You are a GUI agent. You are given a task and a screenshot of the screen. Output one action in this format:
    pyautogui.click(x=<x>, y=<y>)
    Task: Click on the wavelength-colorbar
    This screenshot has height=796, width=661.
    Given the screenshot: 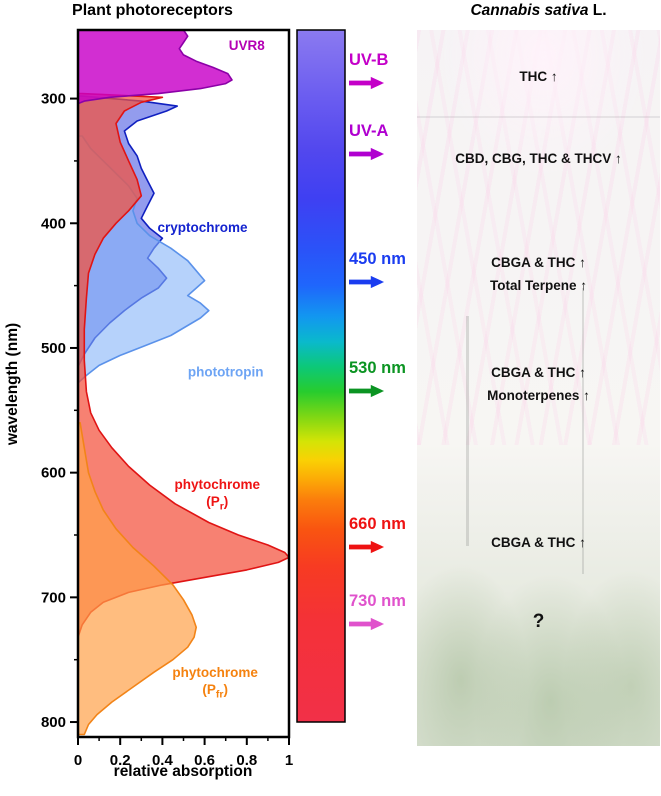 What is the action you would take?
    pyautogui.click(x=321, y=376)
    